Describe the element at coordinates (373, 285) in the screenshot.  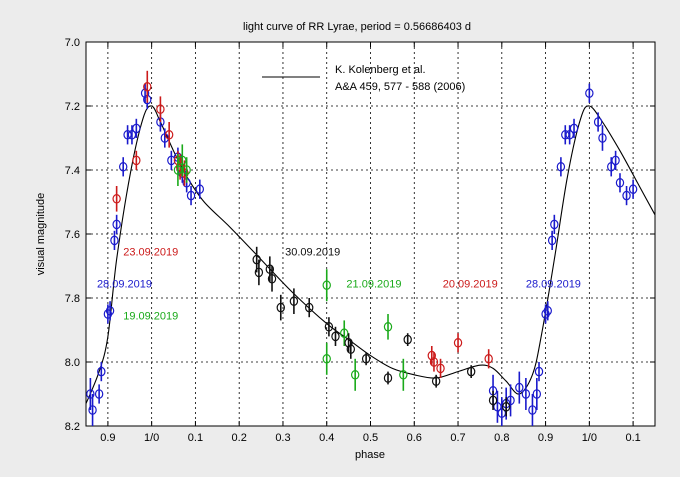
I see `date-label: 21.09.2019` at that location.